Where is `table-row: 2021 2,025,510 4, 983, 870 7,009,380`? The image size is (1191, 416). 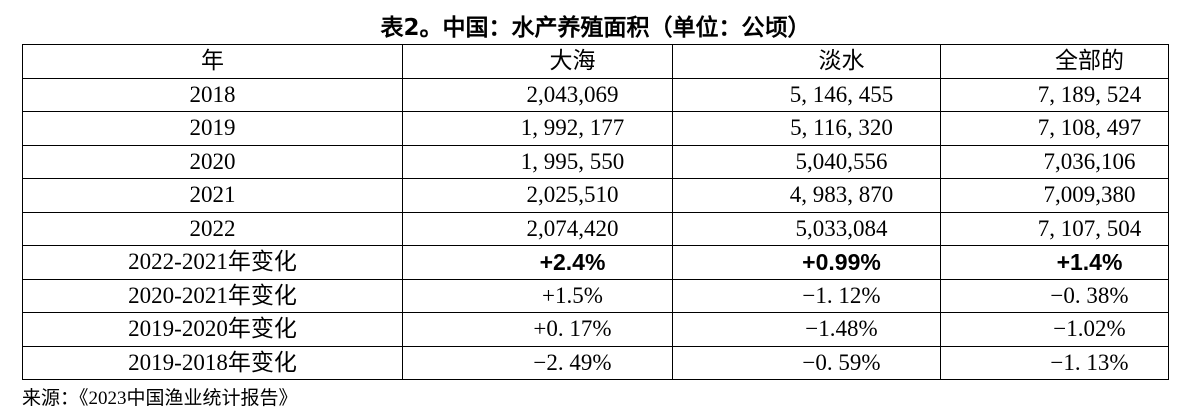 table-row: 2021 2,025,510 4, 983, 870 7,009,380 is located at coordinates (595, 195).